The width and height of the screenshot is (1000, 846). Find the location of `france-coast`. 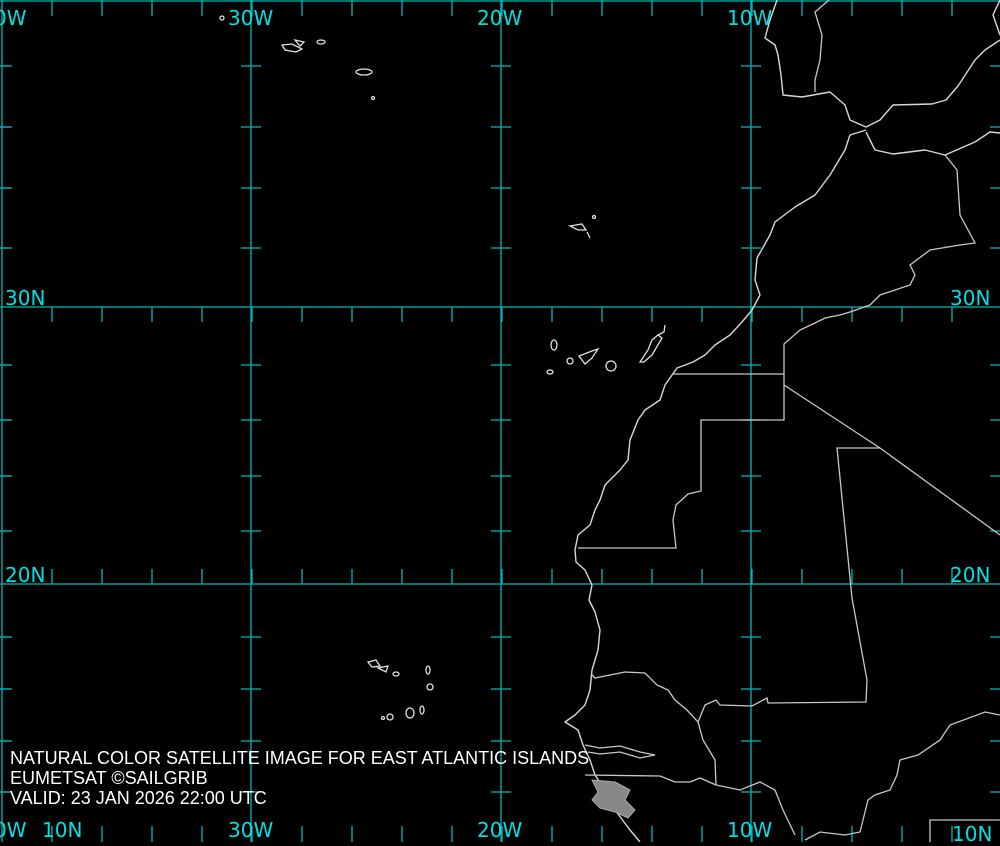

france-coast is located at coordinates (996, 18).